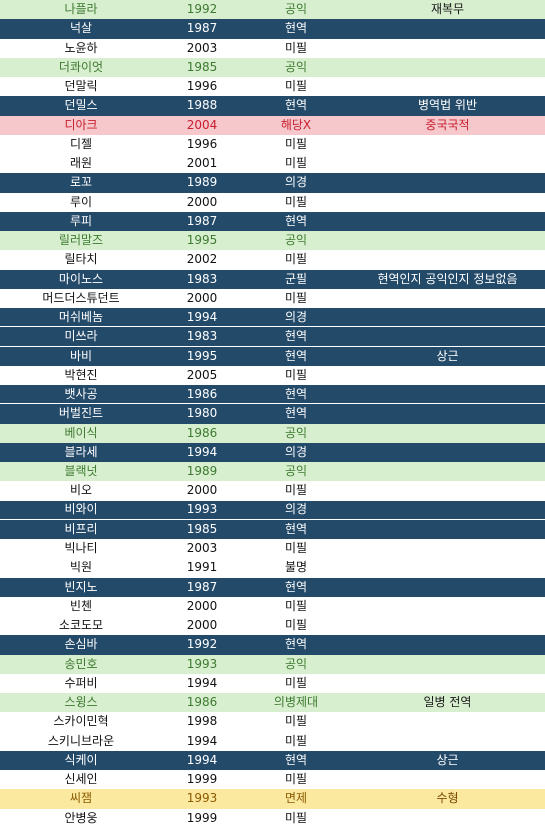 The height and width of the screenshot is (832, 545). Describe the element at coordinates (272, 260) in the screenshot. I see `table-row: 릴타치 2002 미필` at that location.